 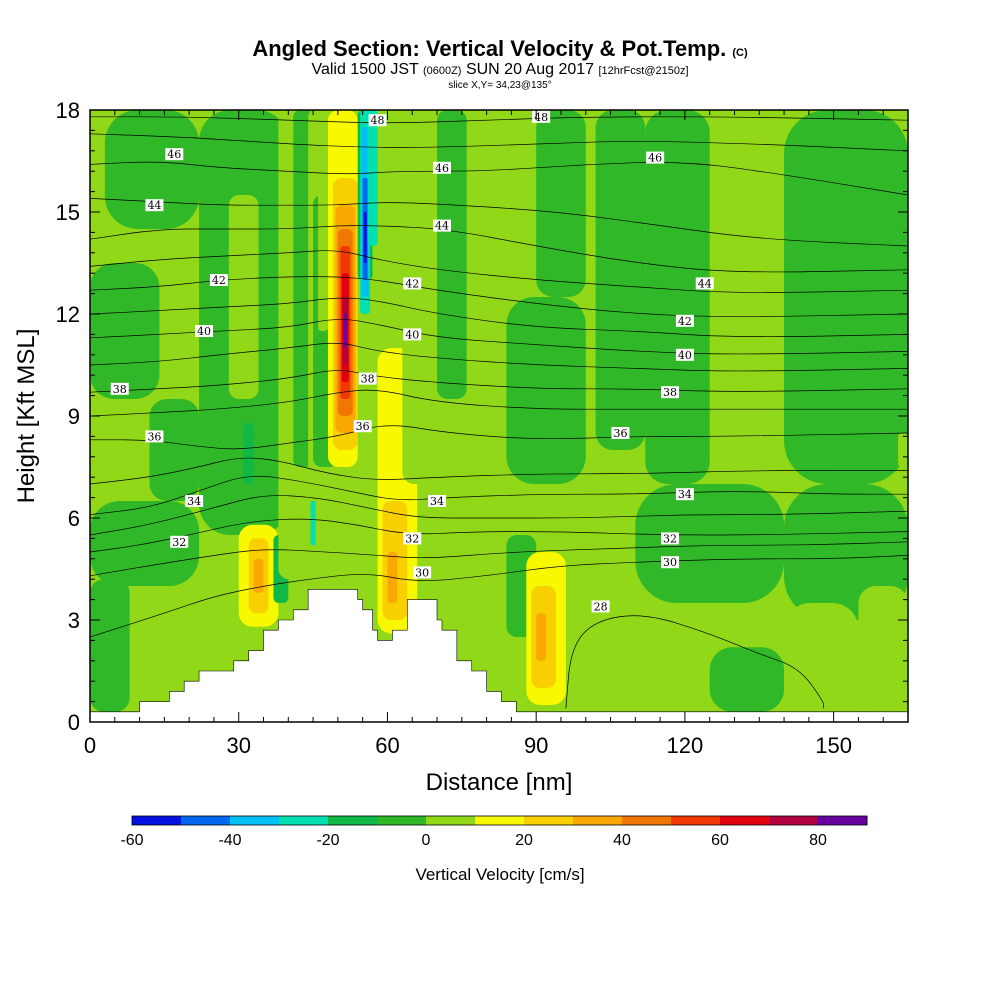 I want to click on y-tick-label: 3, so click(x=74, y=620).